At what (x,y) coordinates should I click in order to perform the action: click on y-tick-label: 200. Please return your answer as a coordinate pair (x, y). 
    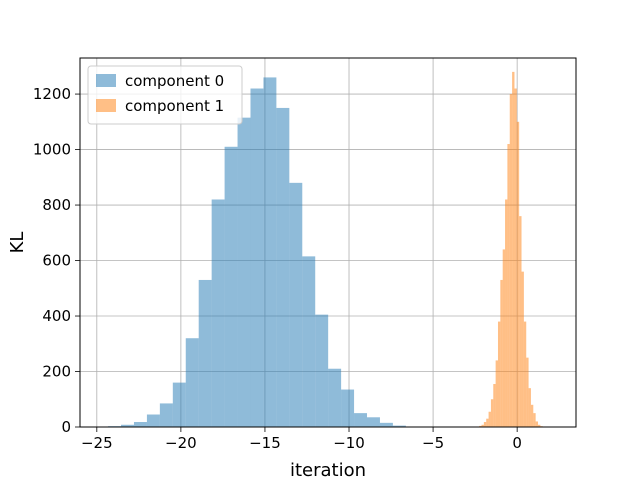
    Looking at the image, I should click on (56, 372).